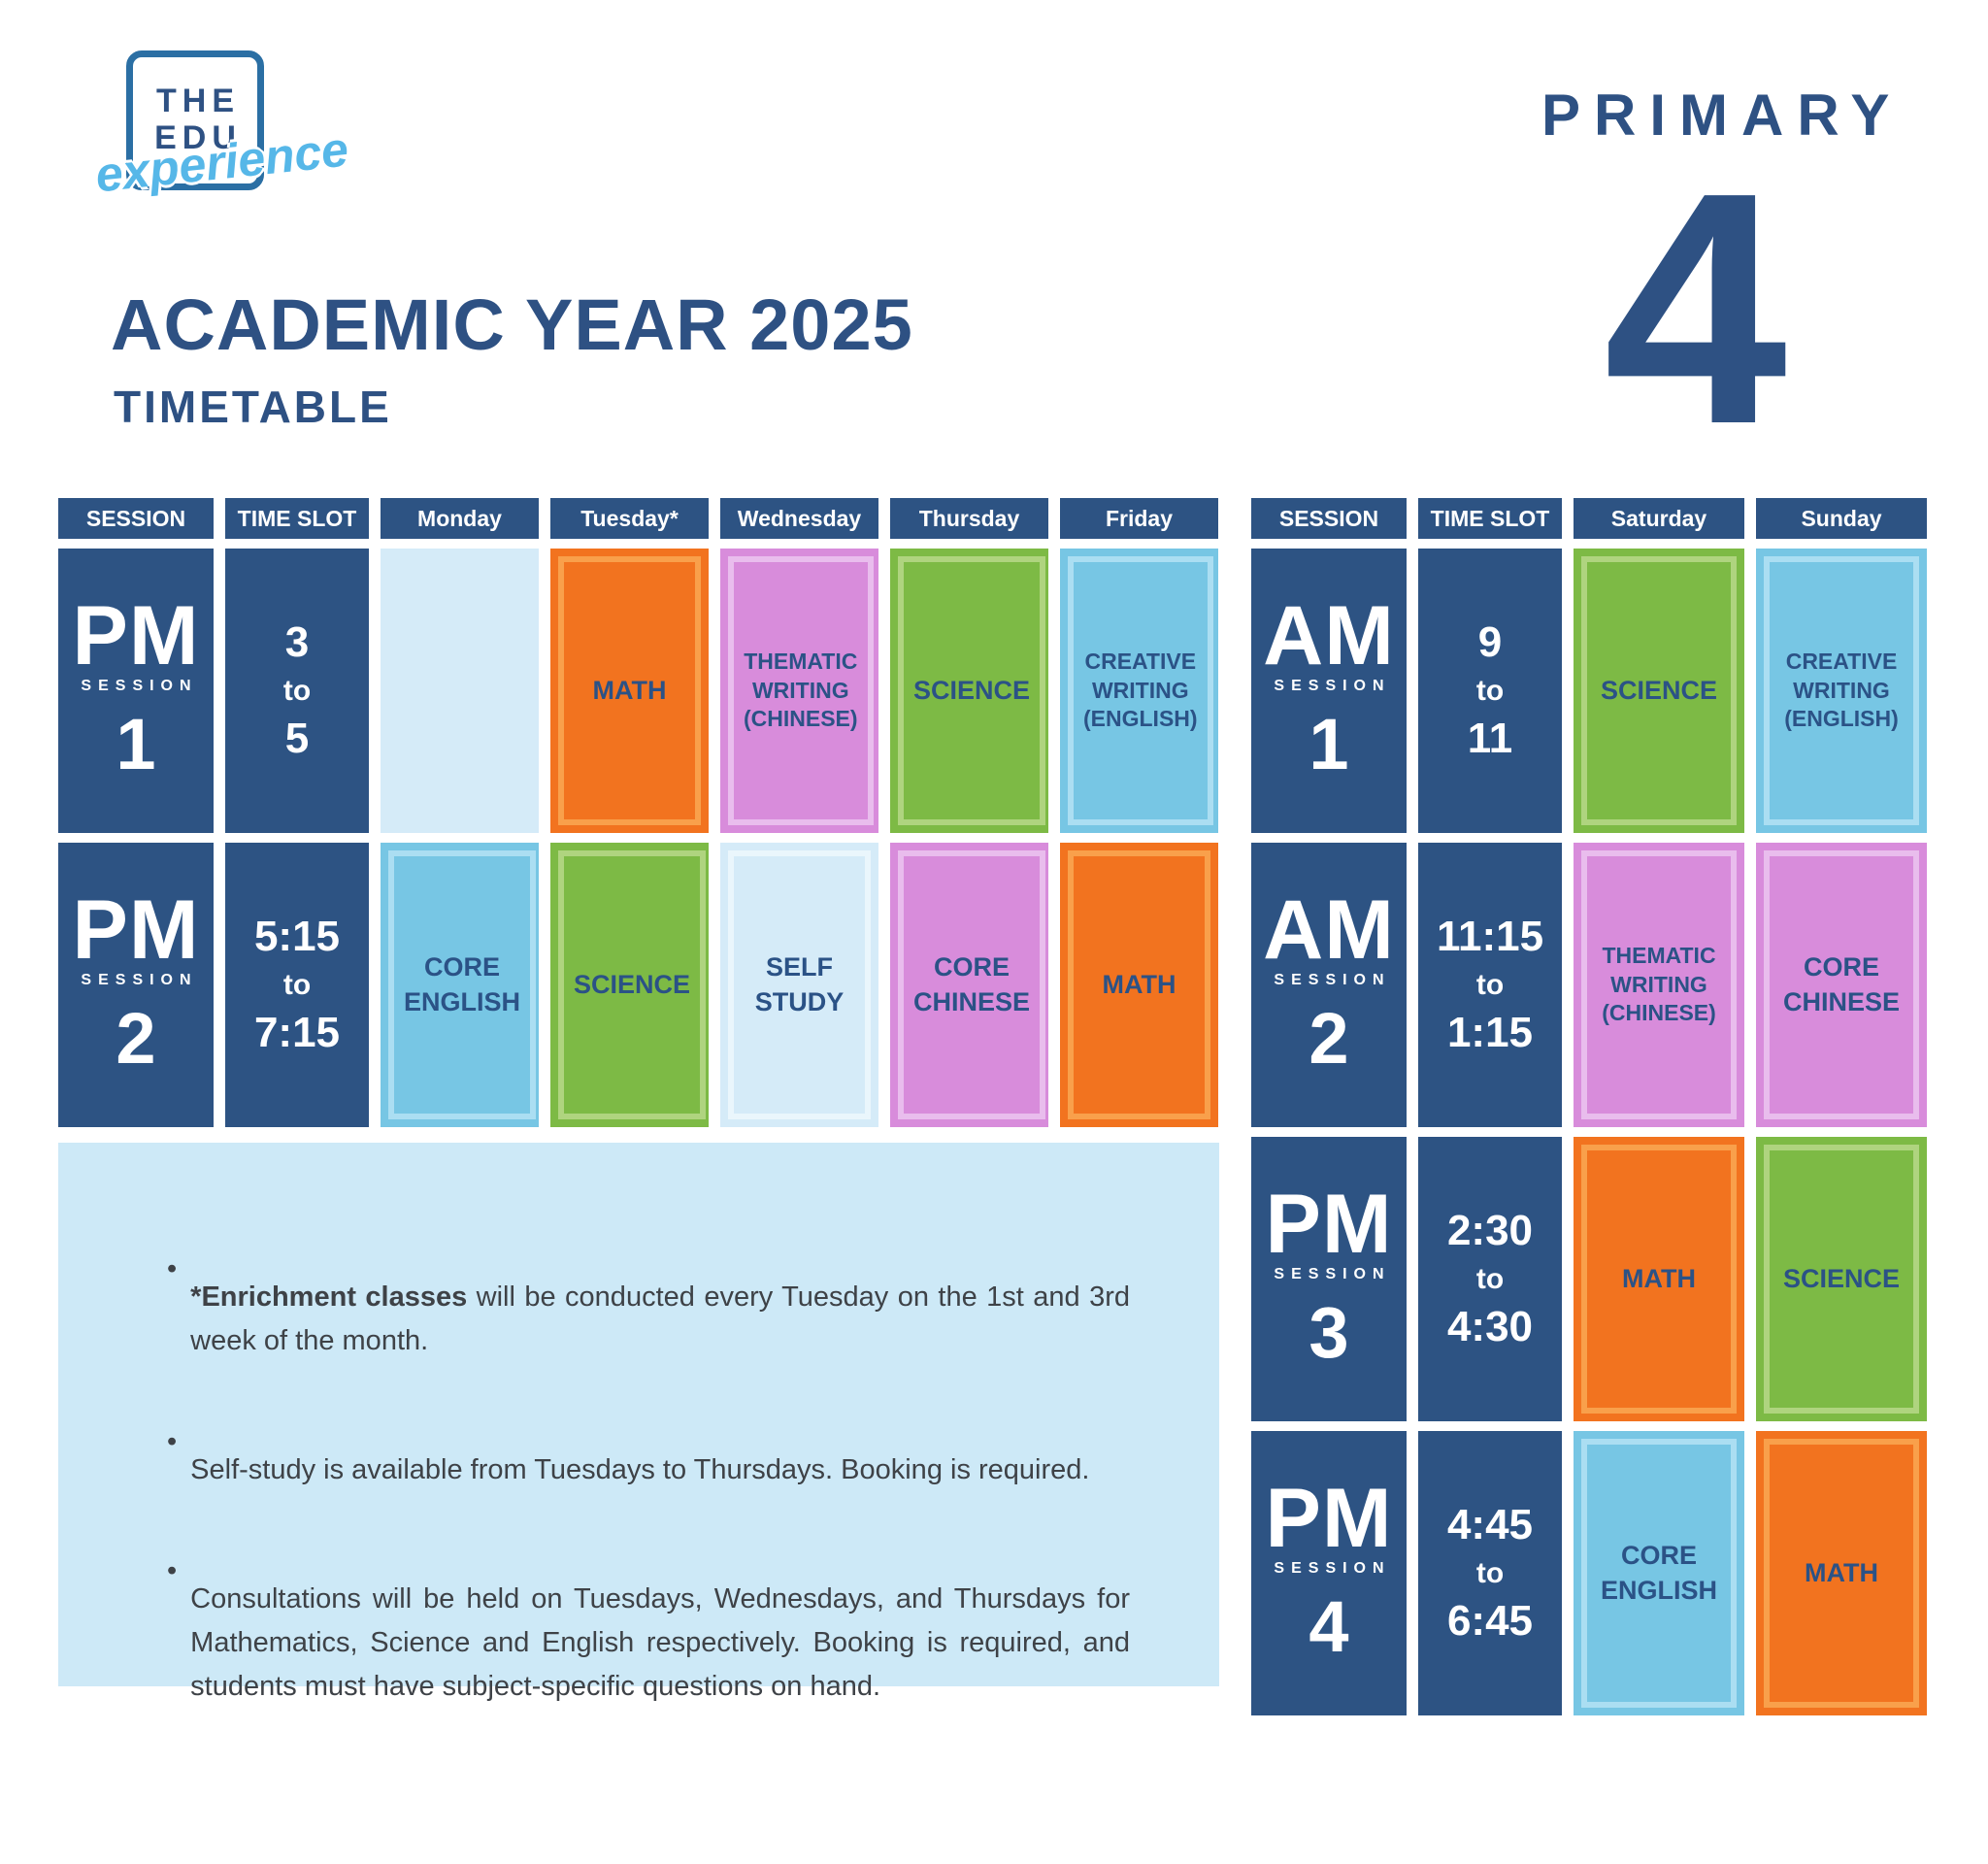 This screenshot has height=1864, width=1988. I want to click on subject-cell-sunday-pm3-science: SCIENCE, so click(1842, 1279).